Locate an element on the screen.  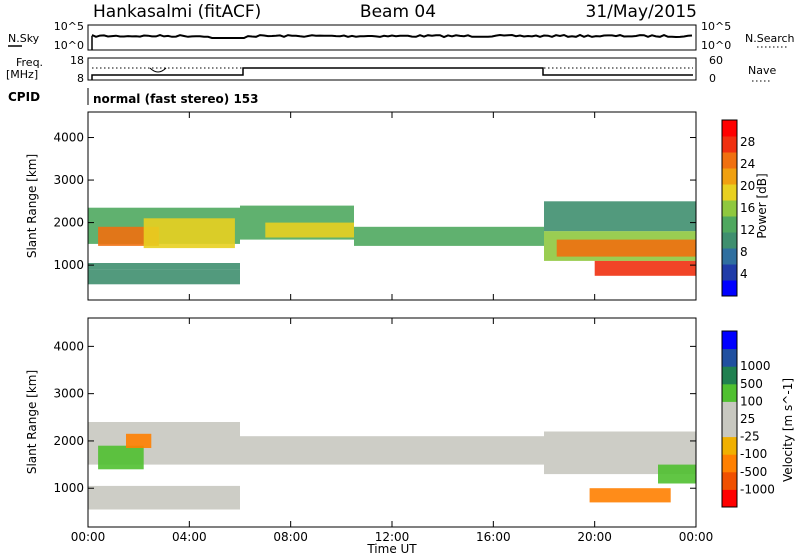
power-colorbar-frame is located at coordinates (729, 208).